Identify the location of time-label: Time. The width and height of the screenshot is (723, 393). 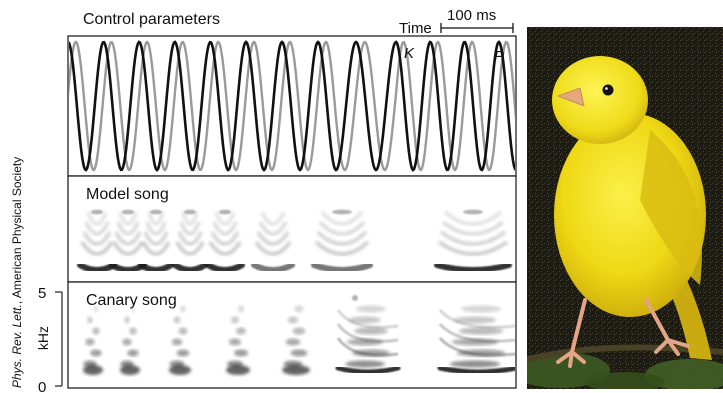
(415, 28).